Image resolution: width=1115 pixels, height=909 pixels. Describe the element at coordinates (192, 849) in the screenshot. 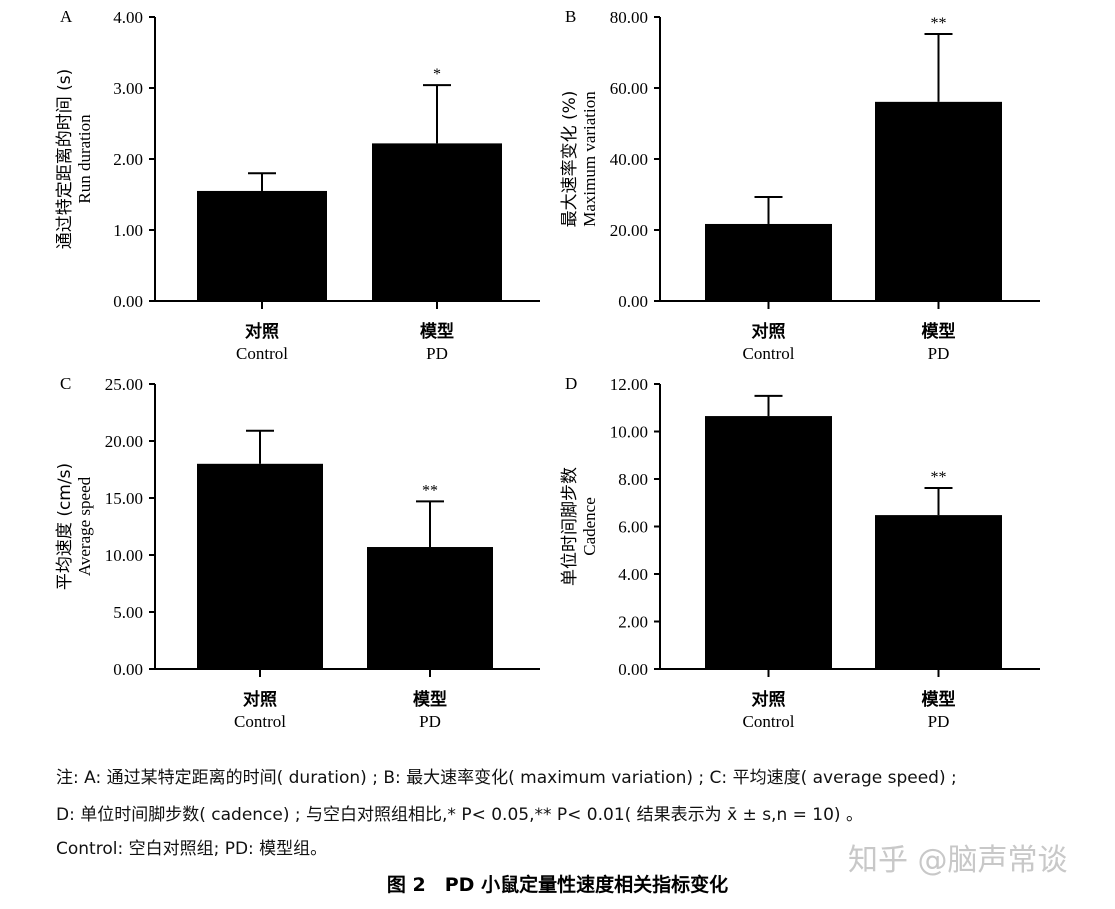

I see `note-line-3: Control: 空白对照组; PD: 模型组。` at that location.